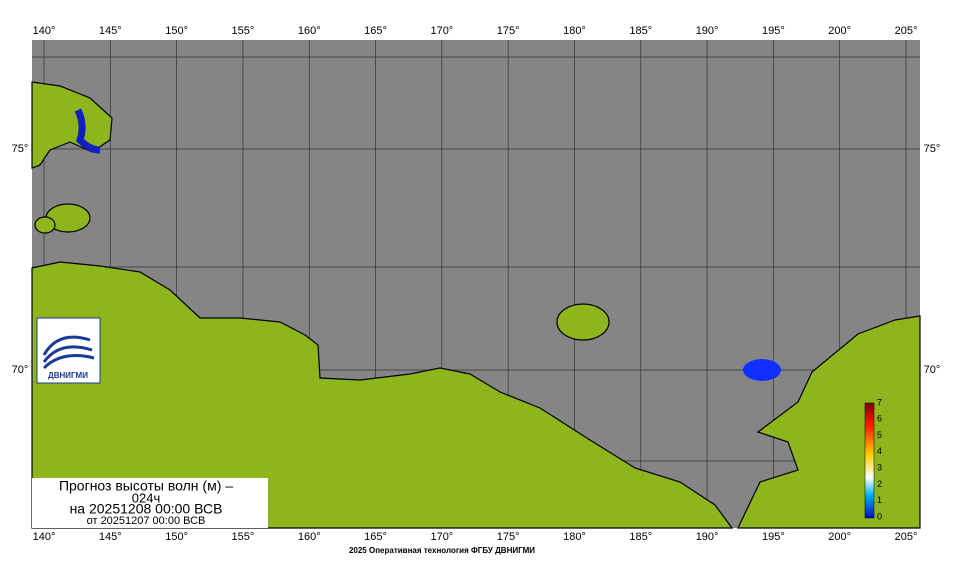  What do you see at coordinates (879, 459) in the screenshot?
I see `colorbar-labels: 0 1 2 3 4 5 6 7` at bounding box center [879, 459].